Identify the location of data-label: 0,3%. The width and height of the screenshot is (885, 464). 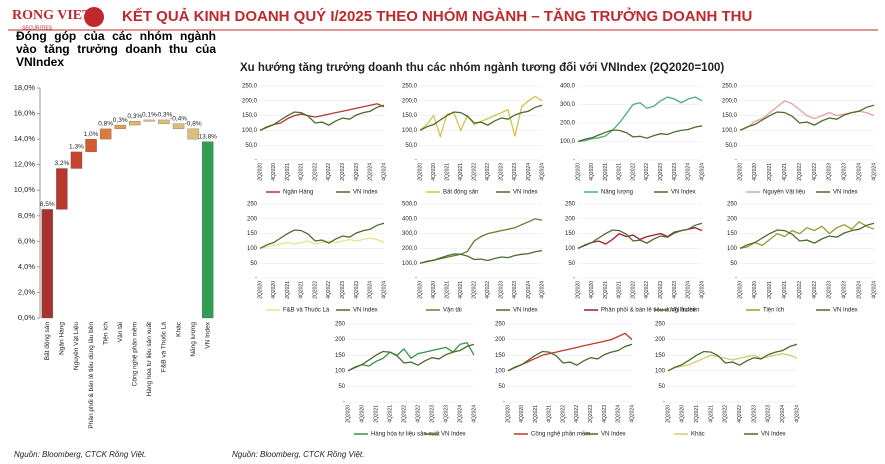
(134, 116).